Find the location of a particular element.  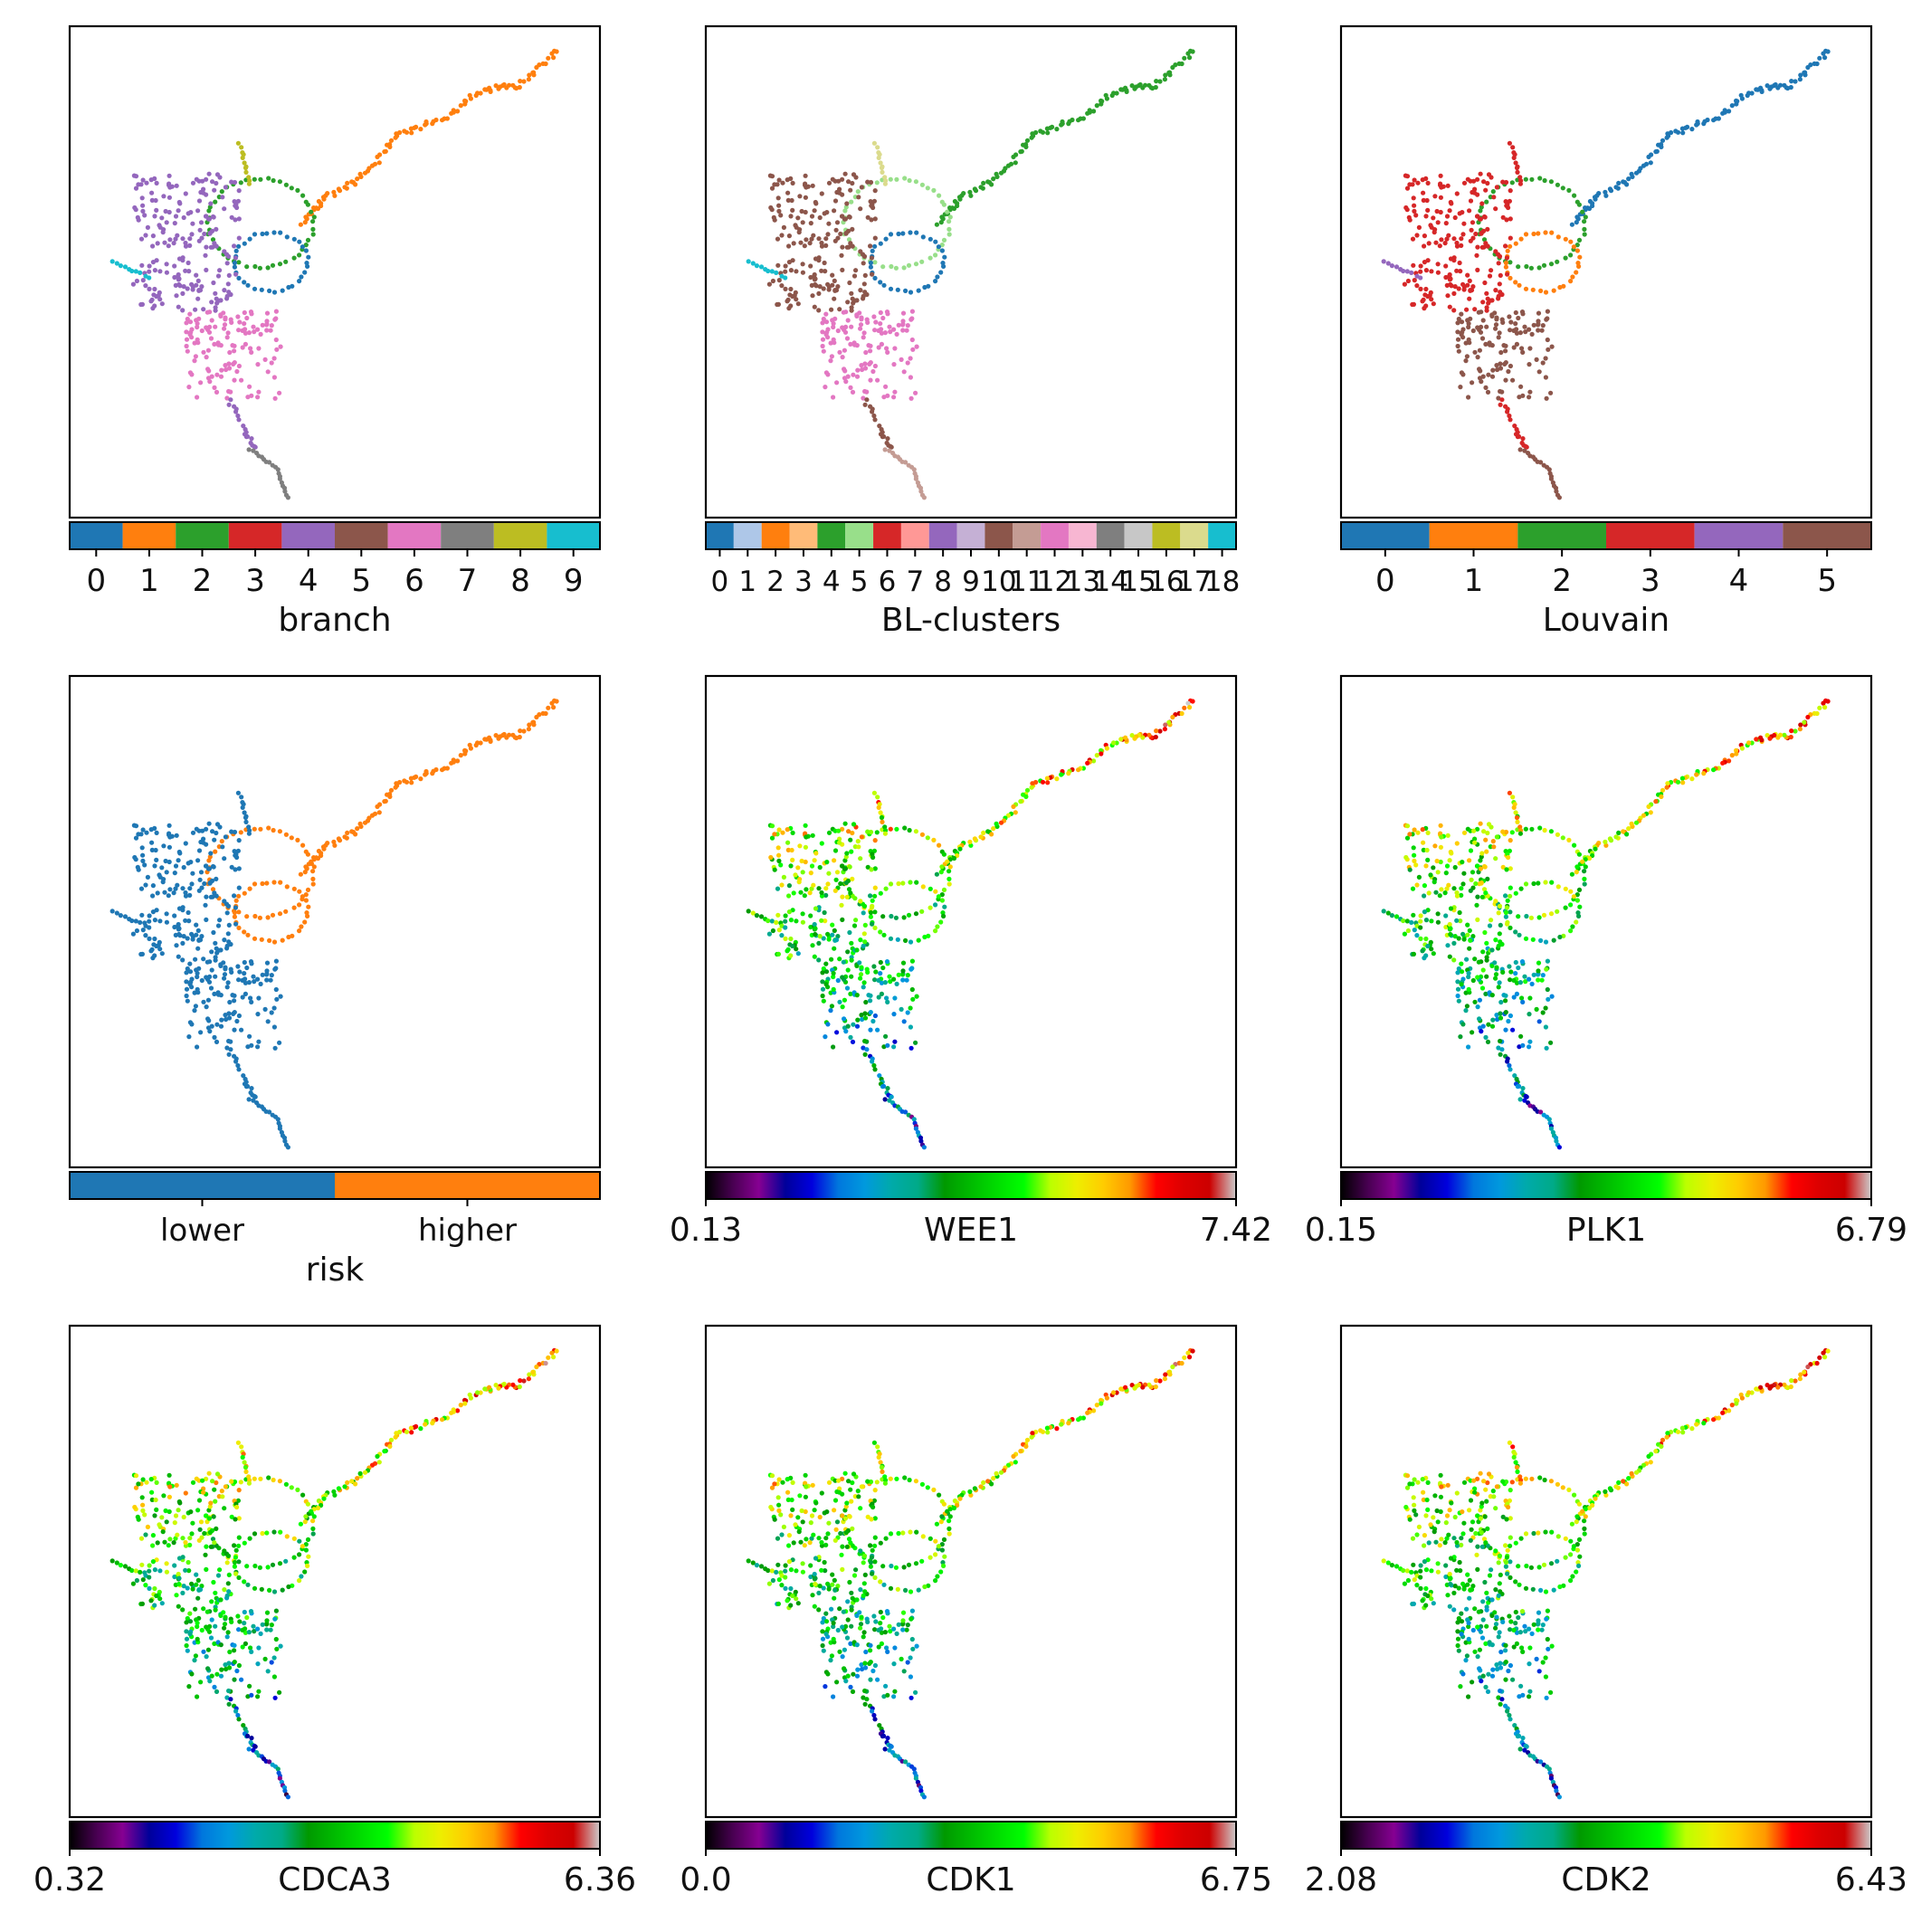

colorbar-tick-label: 8 is located at coordinates (943, 582).